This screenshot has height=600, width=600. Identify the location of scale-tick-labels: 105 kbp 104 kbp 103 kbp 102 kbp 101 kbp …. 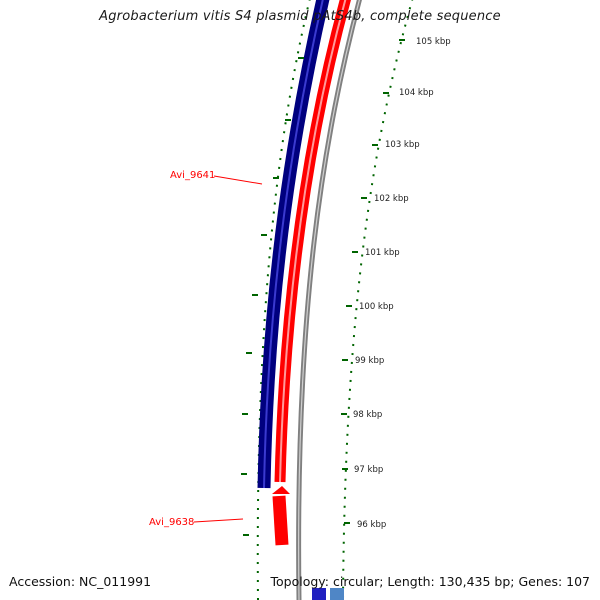
(402, 283).